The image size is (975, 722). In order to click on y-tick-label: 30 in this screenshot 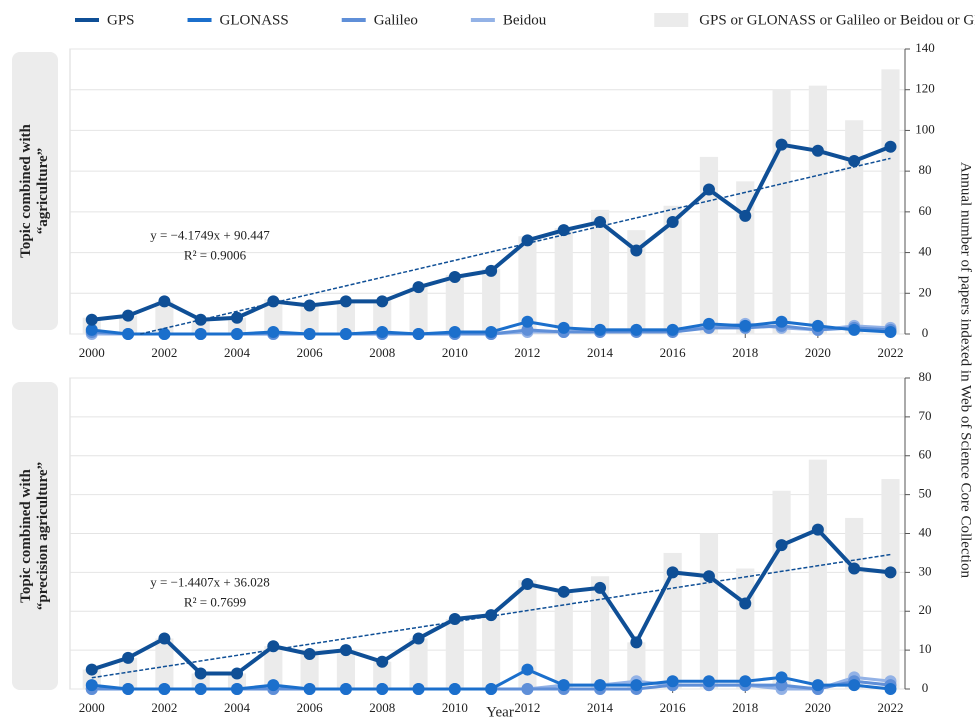, I will do `click(925, 570)`.